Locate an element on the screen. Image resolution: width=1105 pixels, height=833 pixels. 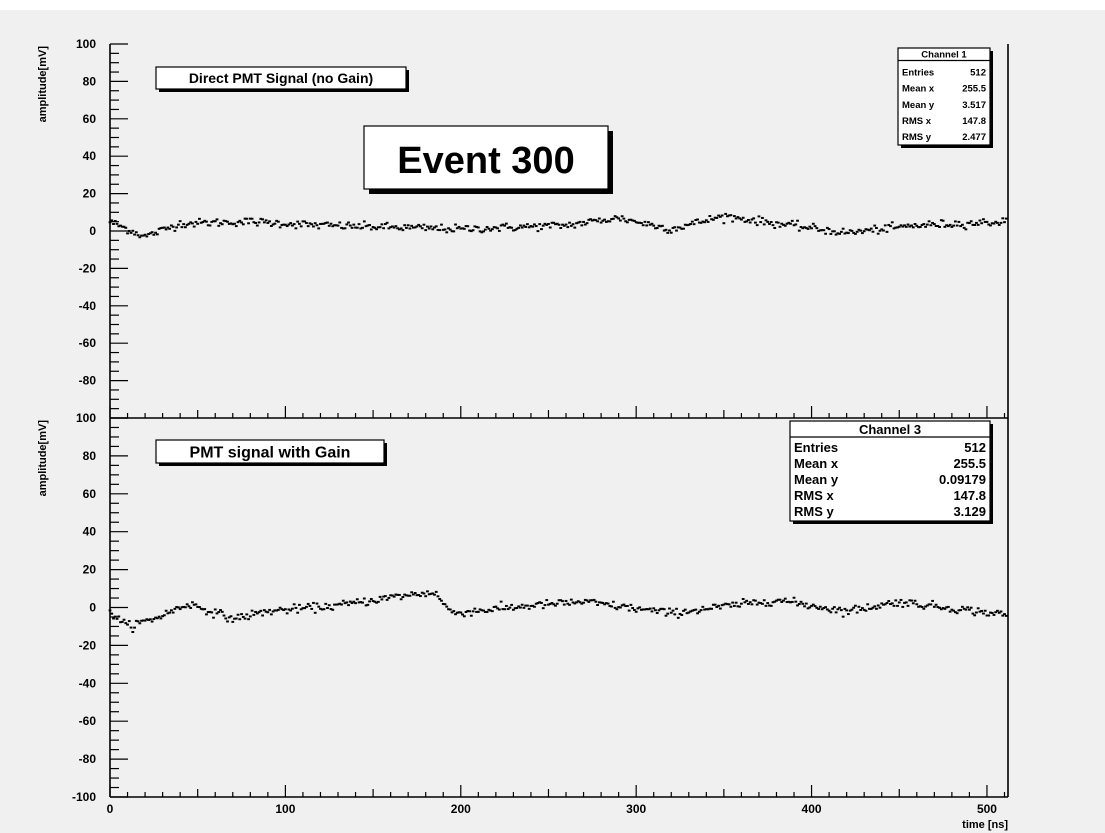
x-axis-title: time [ns] is located at coordinates (985, 825).